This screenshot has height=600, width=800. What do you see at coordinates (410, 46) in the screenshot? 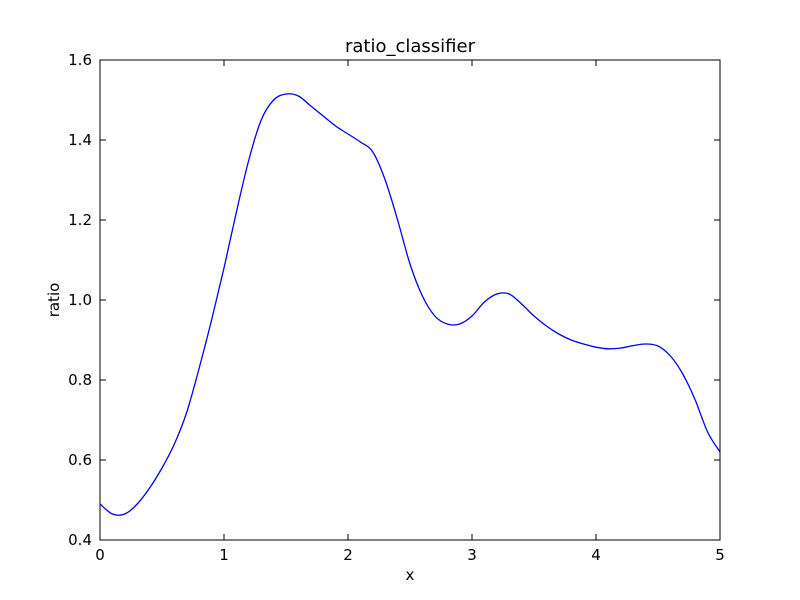
I see `chart-title: ratio_classifier` at bounding box center [410, 46].